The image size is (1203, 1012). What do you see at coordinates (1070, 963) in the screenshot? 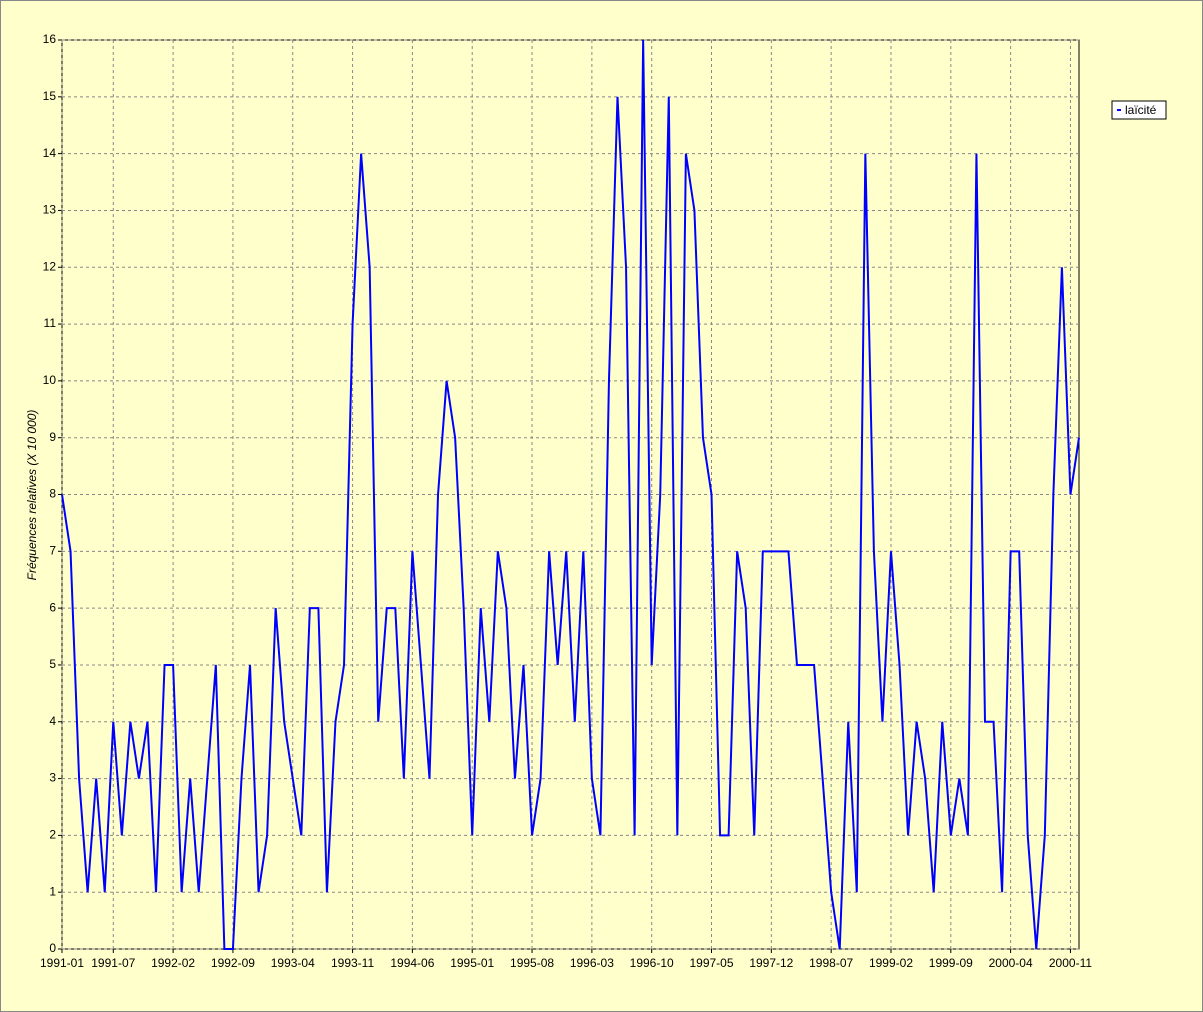
I see `x-tick-label: 2000-11` at bounding box center [1070, 963].